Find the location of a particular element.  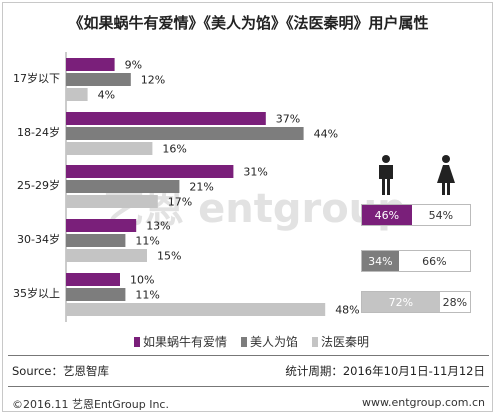

male-share-label: 34% is located at coordinates (380, 261).